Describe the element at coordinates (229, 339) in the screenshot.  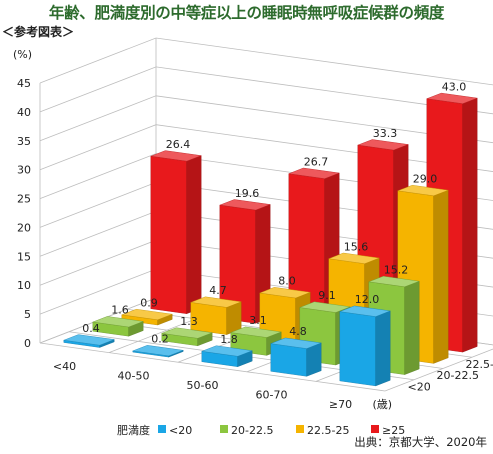
I see `data-label: 1.8` at that location.